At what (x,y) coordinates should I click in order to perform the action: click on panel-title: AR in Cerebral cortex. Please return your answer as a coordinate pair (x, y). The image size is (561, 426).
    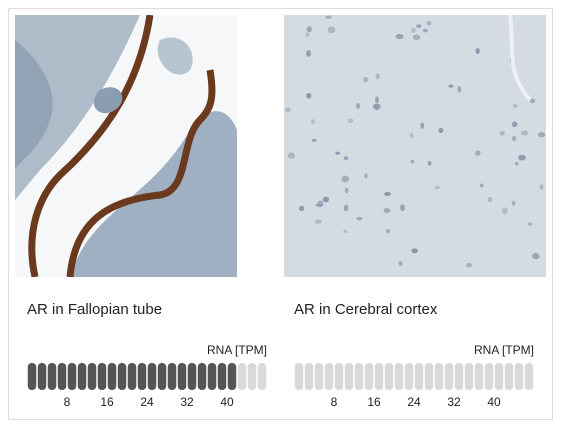
    Looking at the image, I should click on (366, 309).